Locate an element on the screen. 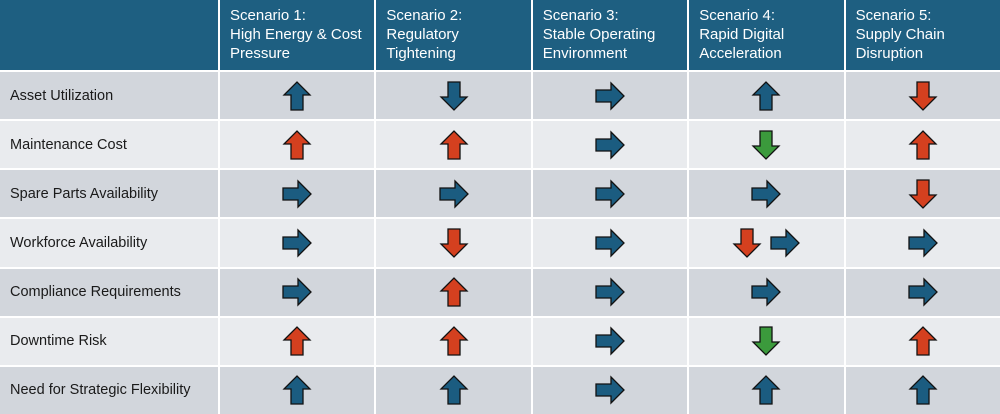 This screenshot has height=414, width=1000. scenario-name: Rapid Digital Acceleration is located at coordinates (742, 44).